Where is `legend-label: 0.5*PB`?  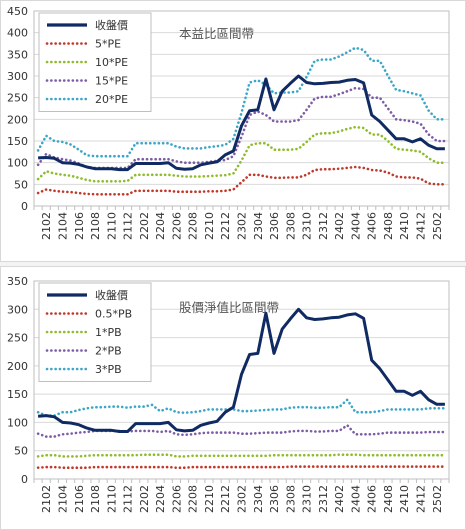
legend-label: 0.5*PB is located at coordinates (113, 314).